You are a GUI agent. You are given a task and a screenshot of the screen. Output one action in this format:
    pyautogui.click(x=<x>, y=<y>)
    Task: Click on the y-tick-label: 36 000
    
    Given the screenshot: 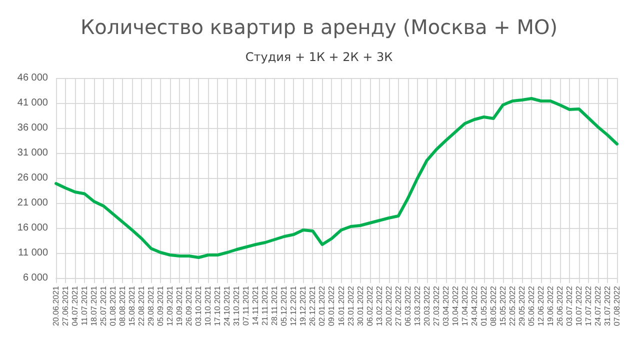 What is the action you would take?
    pyautogui.click(x=32, y=128)
    